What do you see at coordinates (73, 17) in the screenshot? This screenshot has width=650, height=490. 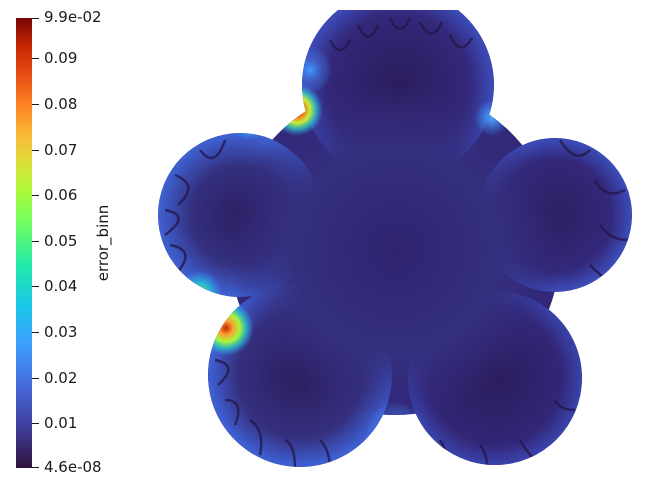 I see `colorbar-max-label: 9.9e-02` at bounding box center [73, 17].